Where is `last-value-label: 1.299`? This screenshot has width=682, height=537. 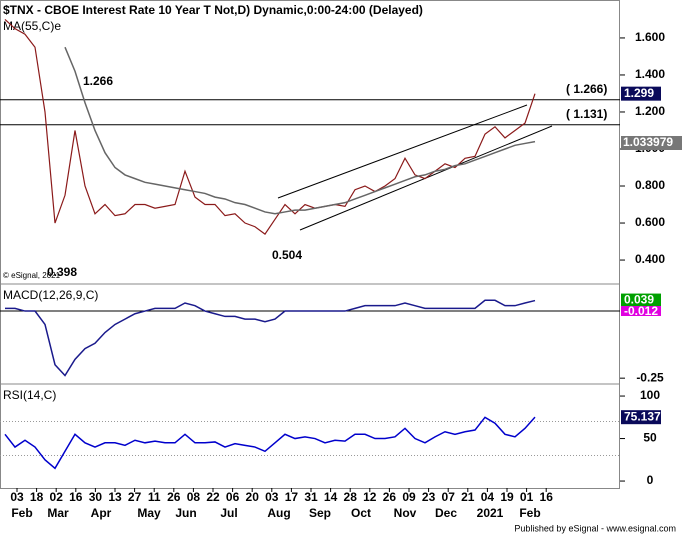
last-value-label: 1.299 is located at coordinates (639, 93).